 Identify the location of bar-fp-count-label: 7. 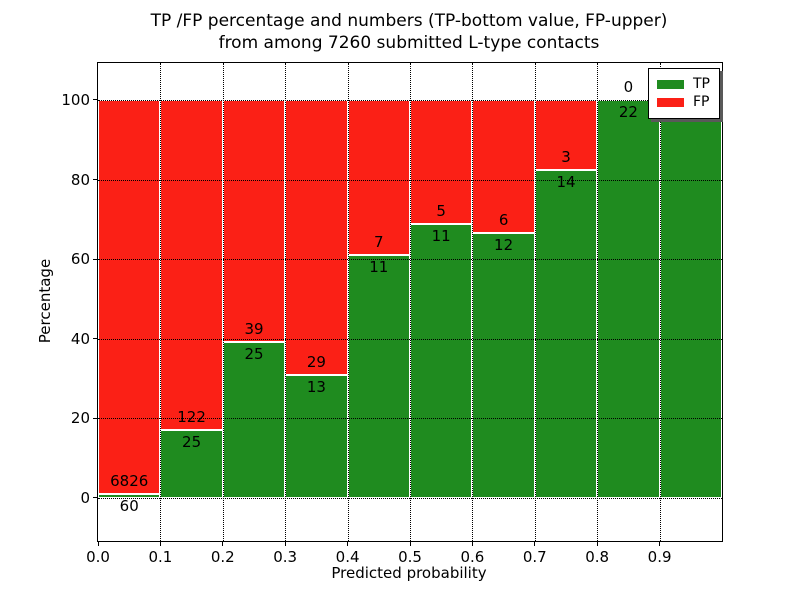
(379, 241).